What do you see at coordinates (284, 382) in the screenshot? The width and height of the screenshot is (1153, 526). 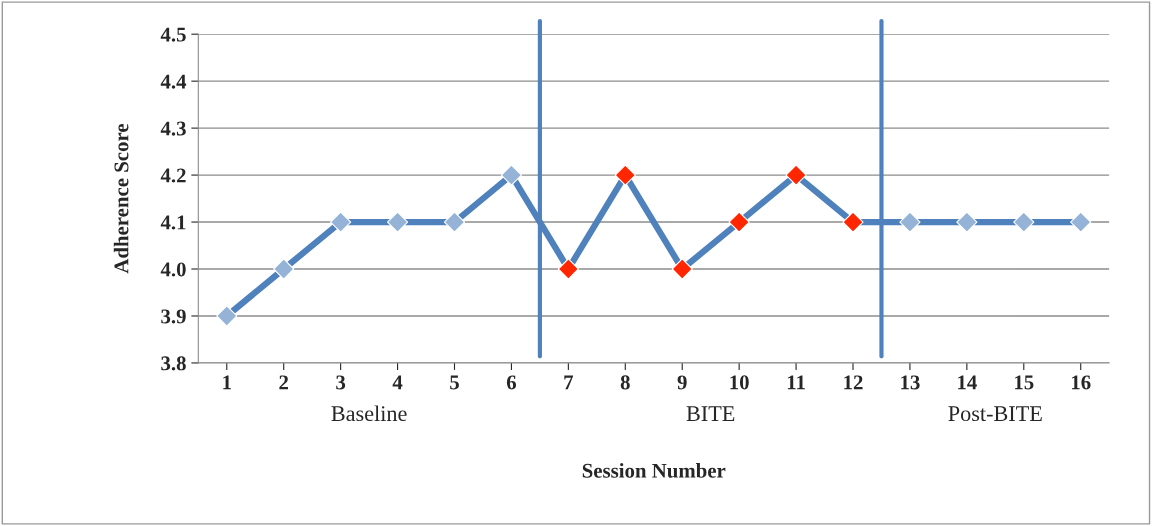 I see `x-tick-label: 2` at bounding box center [284, 382].